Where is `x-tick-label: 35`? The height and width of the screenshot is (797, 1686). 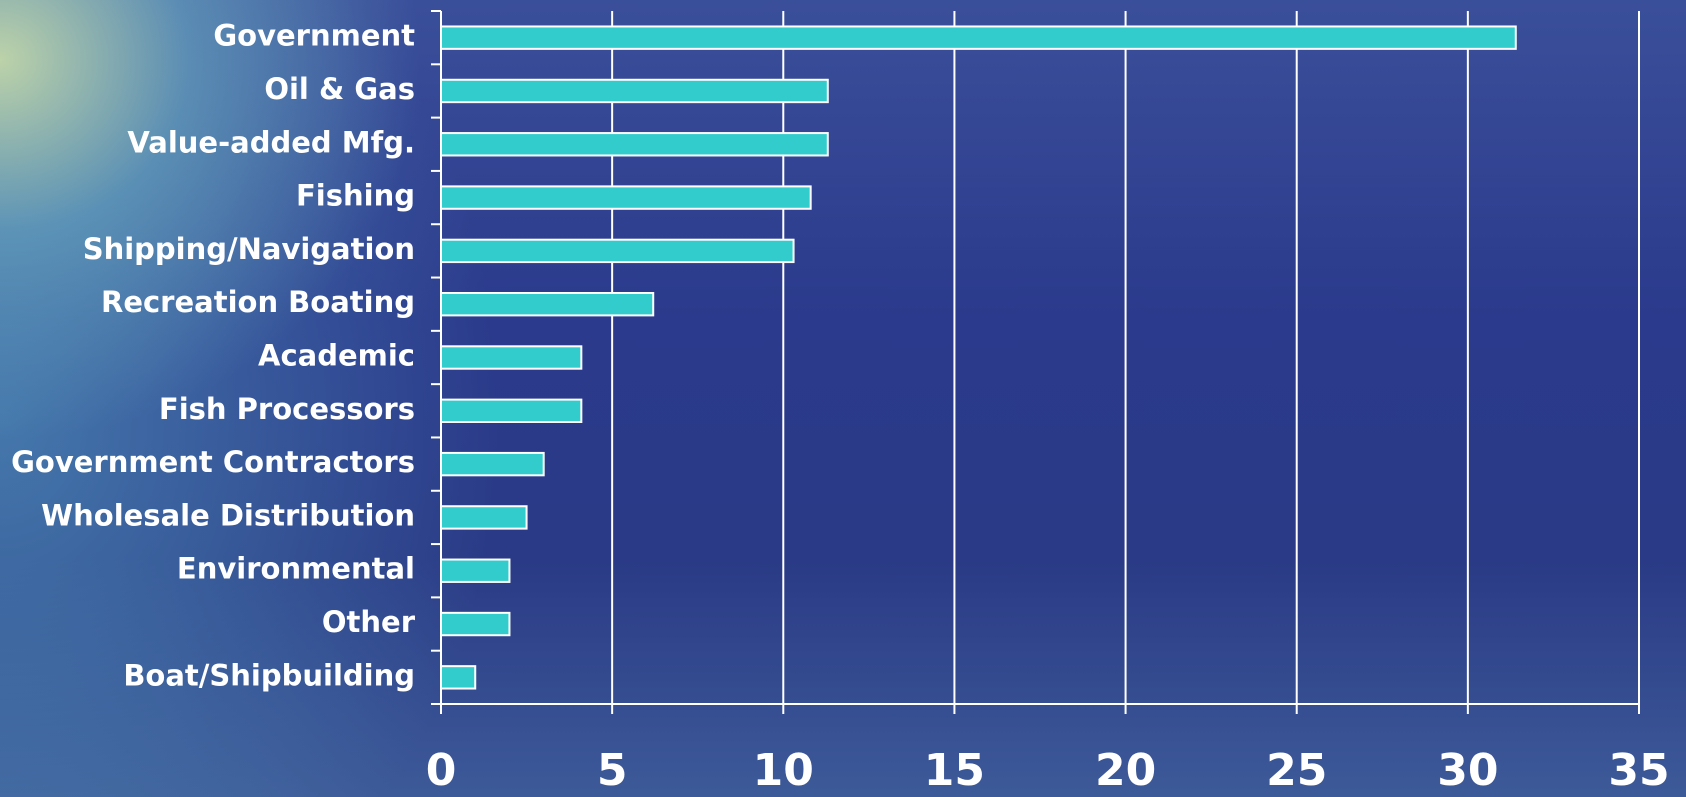
x-tick-label: 35 is located at coordinates (1638, 770).